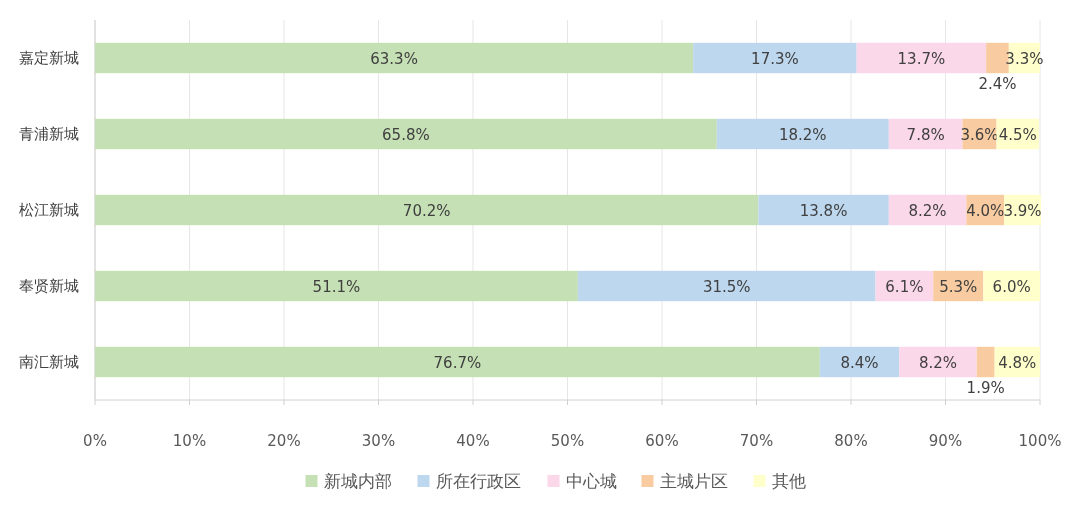 This screenshot has height=510, width=1080. I want to click on data-label: 3.6%, so click(979, 135).